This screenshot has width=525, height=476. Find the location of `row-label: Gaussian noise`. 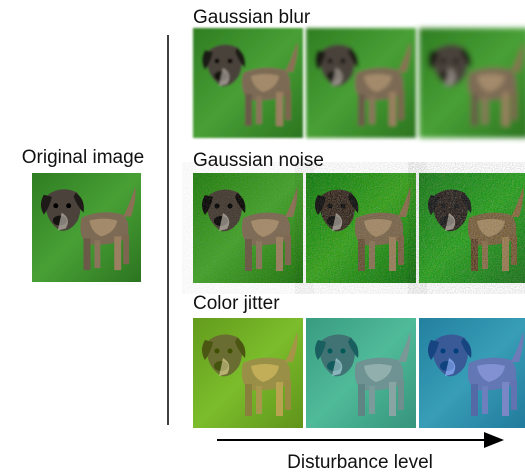

row-label: Gaussian noise is located at coordinates (258, 160).